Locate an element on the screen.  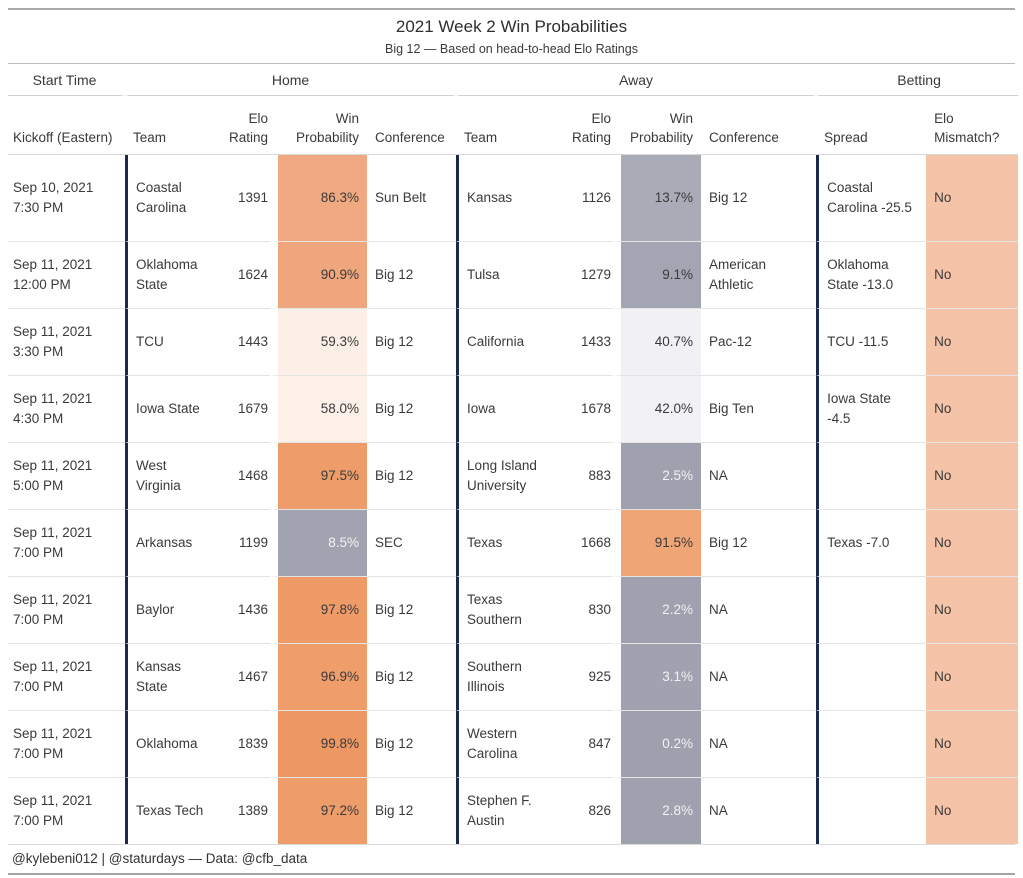
table-bottom-rule is located at coordinates (511, 844).